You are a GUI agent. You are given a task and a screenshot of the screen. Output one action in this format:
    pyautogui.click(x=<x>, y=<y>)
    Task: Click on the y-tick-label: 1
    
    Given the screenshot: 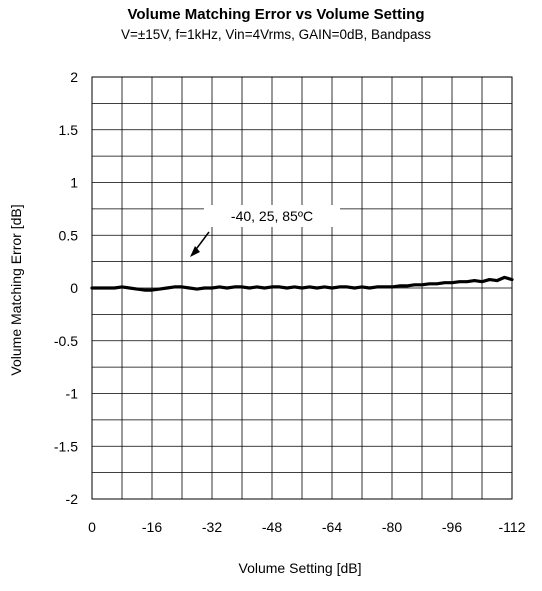 What is the action you would take?
    pyautogui.click(x=74, y=183)
    